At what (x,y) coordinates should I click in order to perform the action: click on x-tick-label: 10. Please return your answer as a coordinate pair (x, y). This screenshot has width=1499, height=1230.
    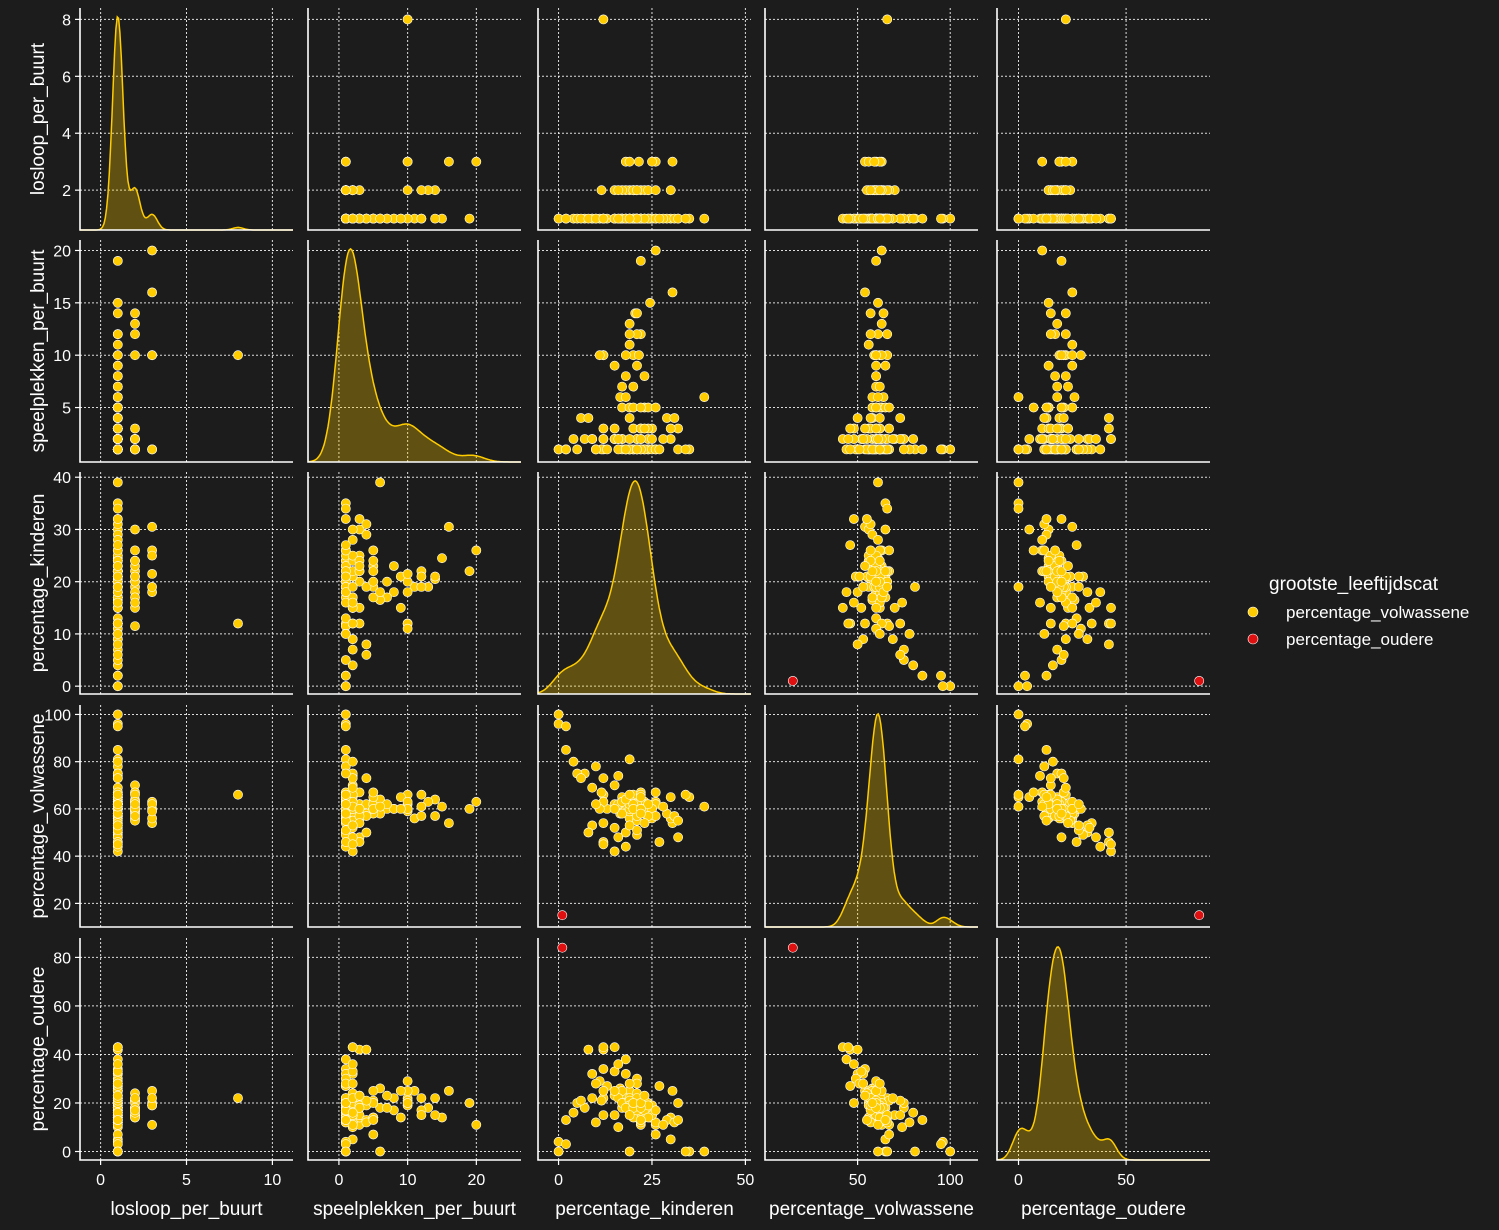
    Looking at the image, I should click on (408, 1180).